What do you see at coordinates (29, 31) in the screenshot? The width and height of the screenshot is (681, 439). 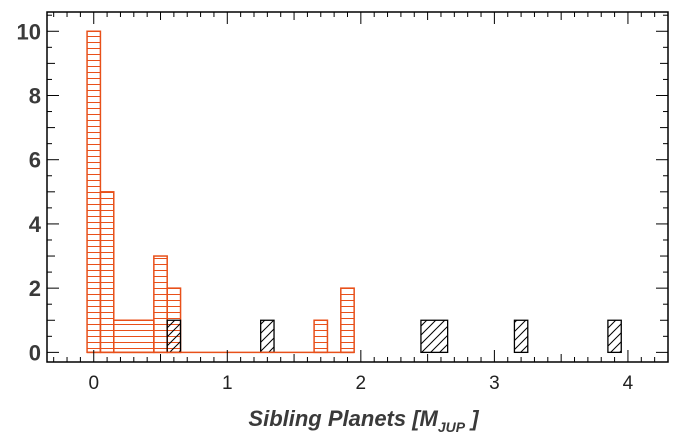 I see `y-tick-label: 10` at bounding box center [29, 31].